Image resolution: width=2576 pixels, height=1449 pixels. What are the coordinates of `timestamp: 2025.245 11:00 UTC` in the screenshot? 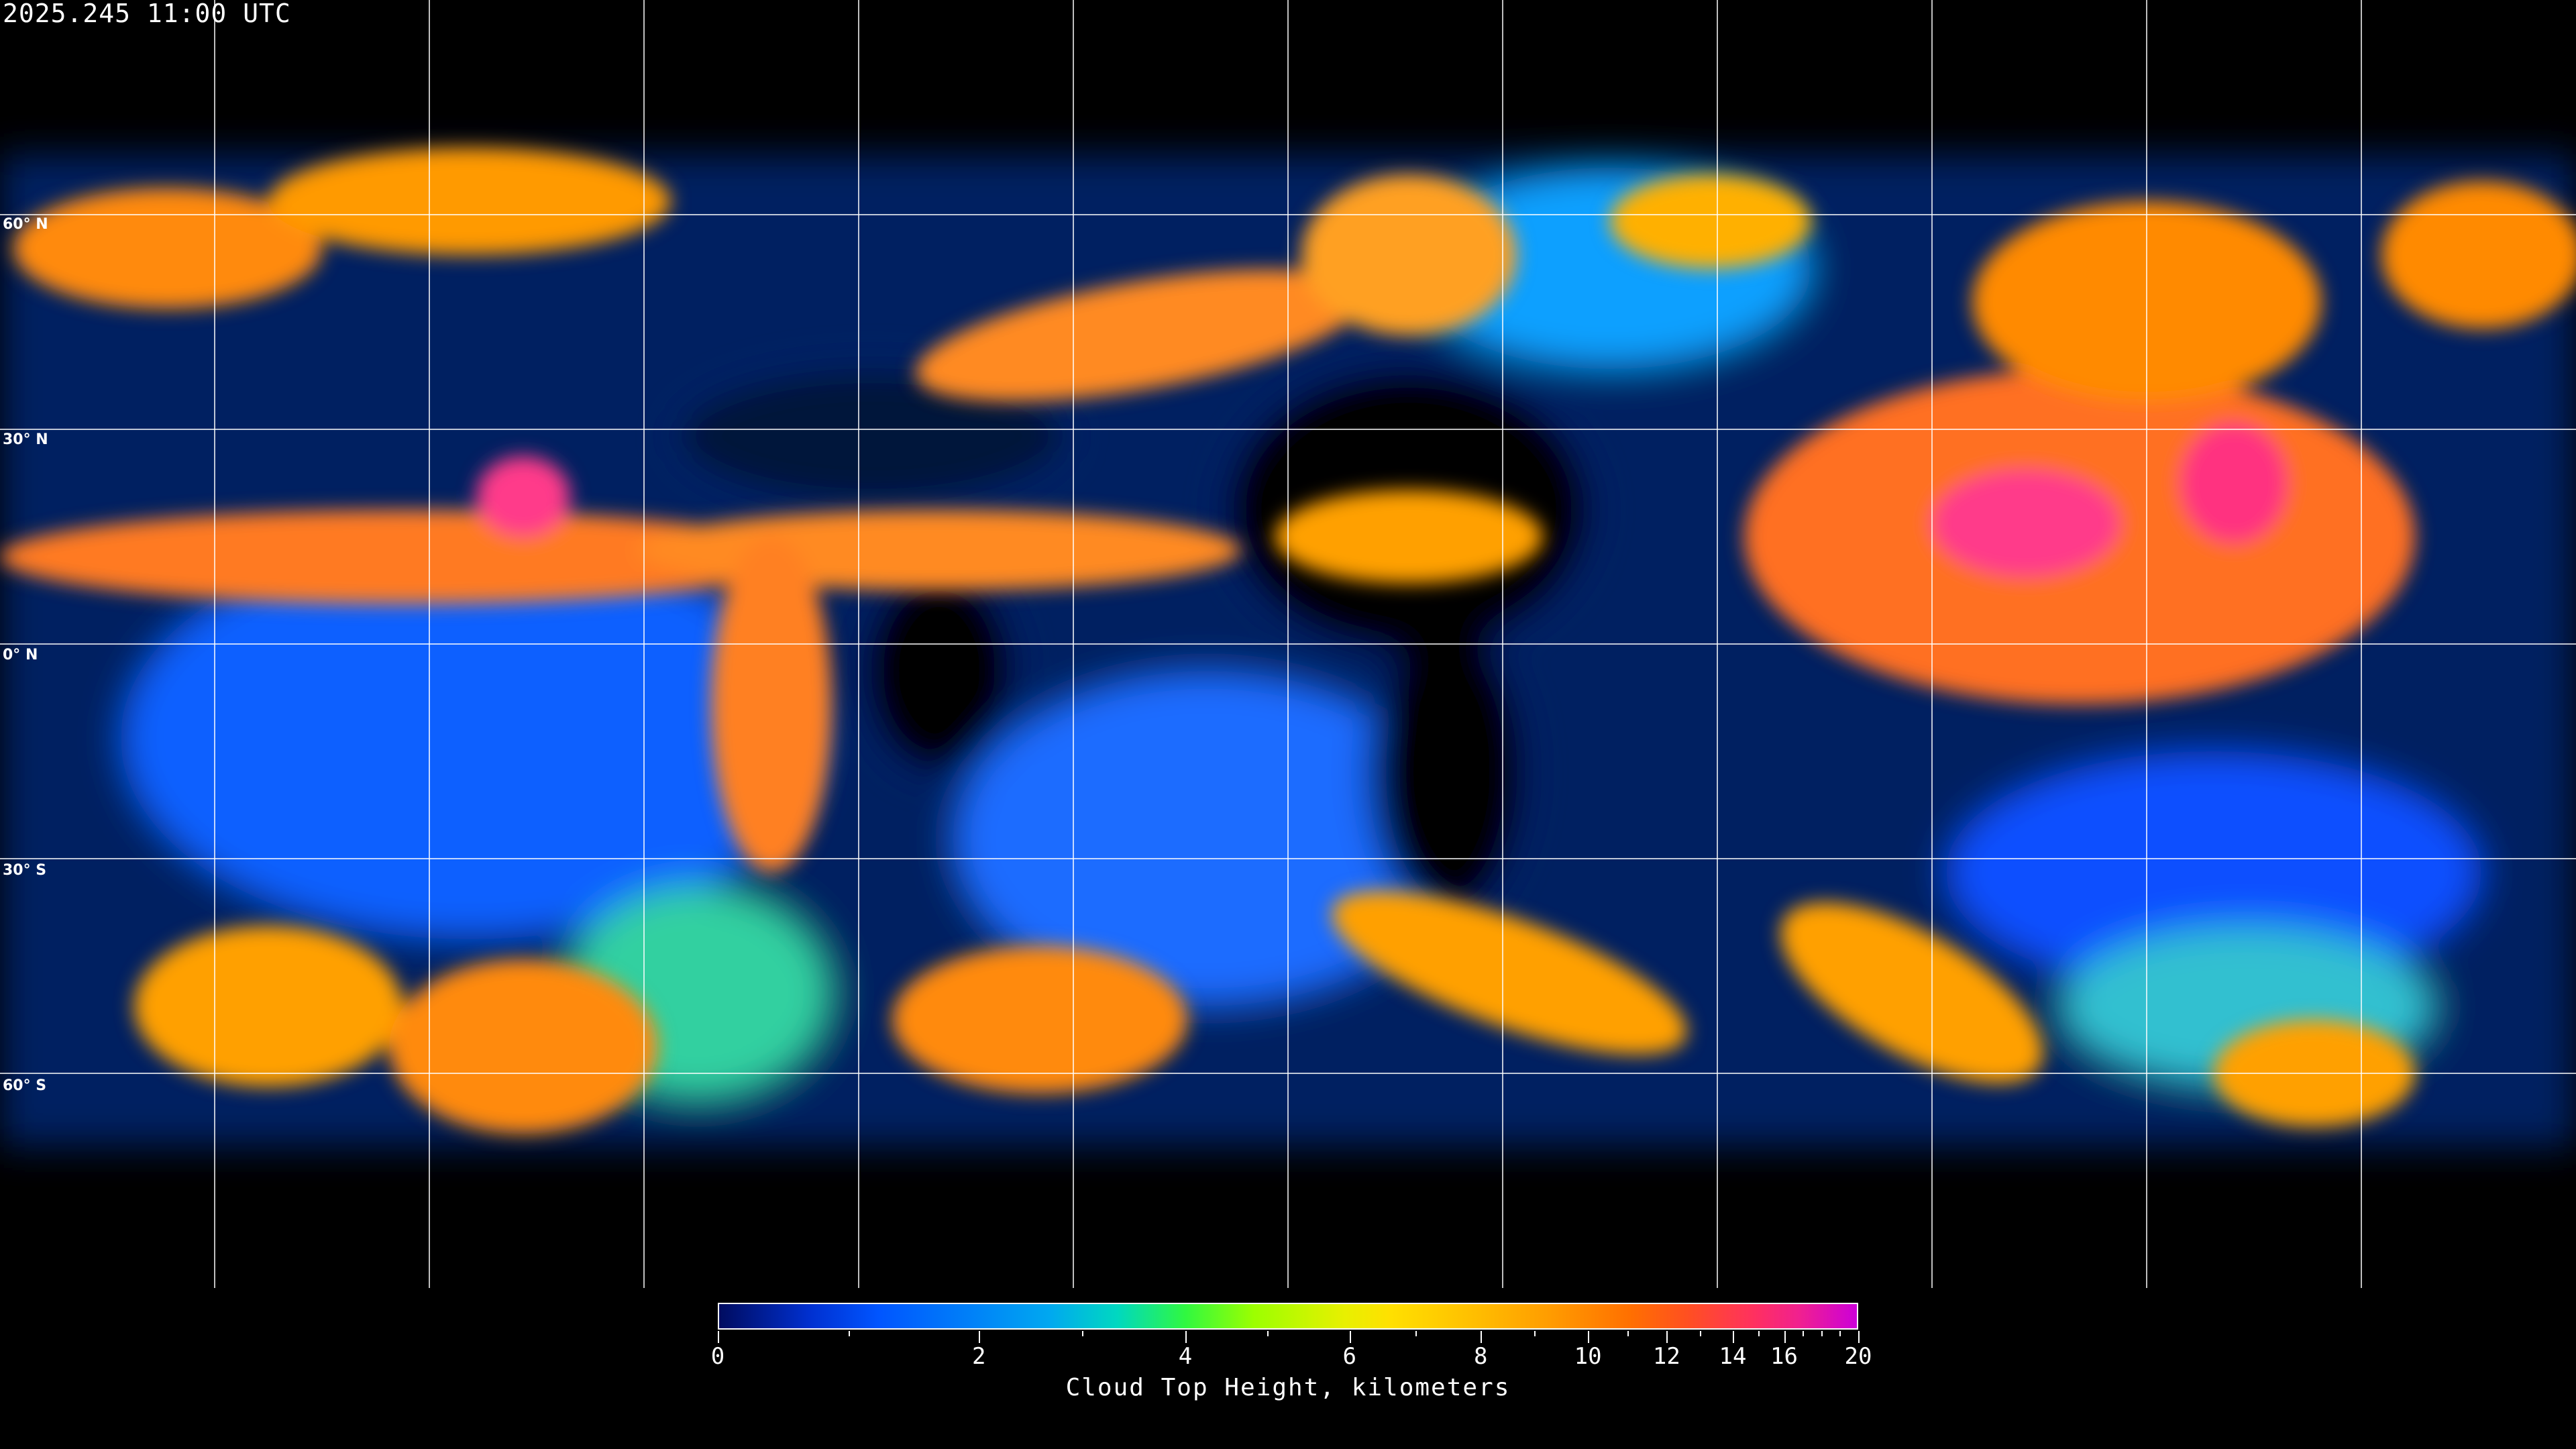 It's located at (147, 14).